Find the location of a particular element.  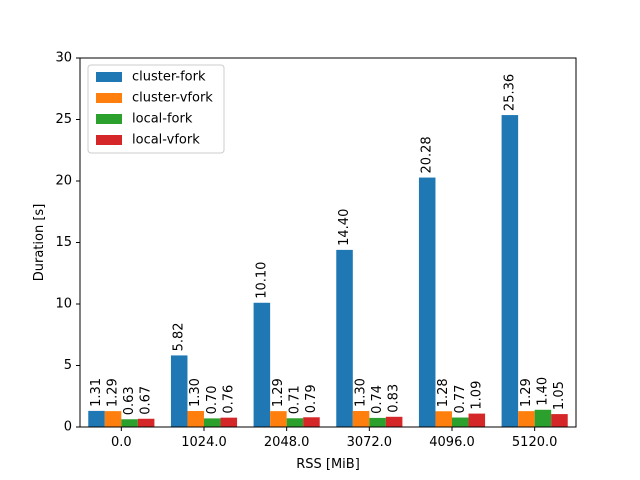

y-tick-label: 15 is located at coordinates (63, 242).